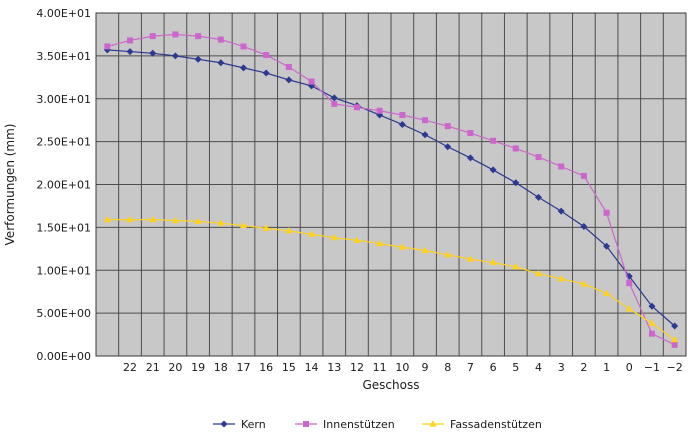 The width and height of the screenshot is (694, 434). I want to click on legend-item: Fassadenstützen, so click(482, 424).